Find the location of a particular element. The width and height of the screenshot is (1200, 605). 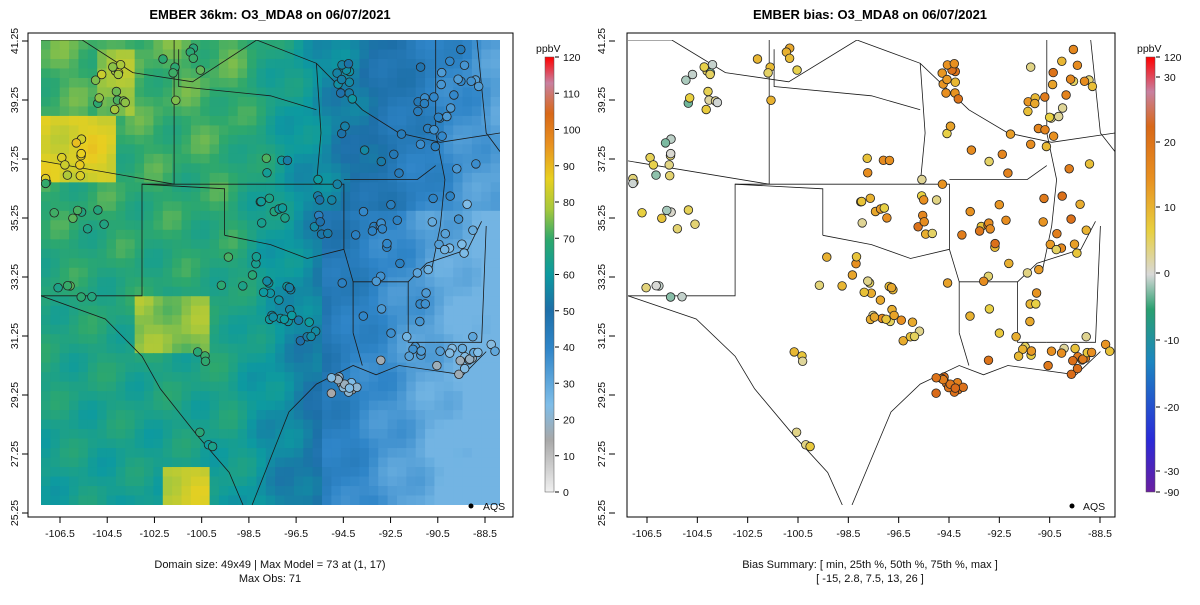

aqs-legend-bias: AQS is located at coordinates (1087, 507).